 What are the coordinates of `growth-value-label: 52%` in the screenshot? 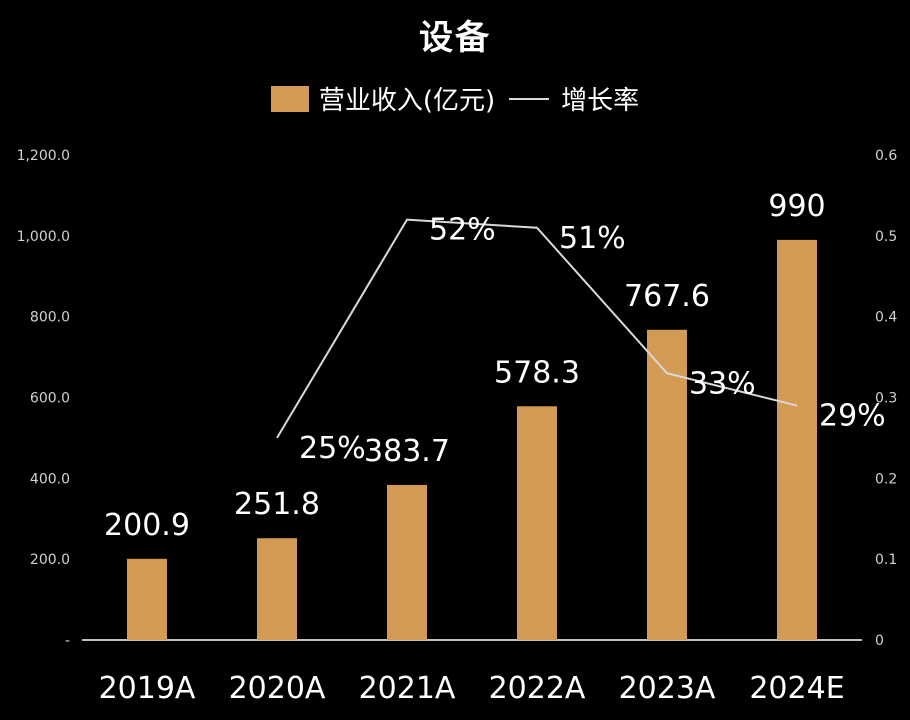 It's located at (462, 230).